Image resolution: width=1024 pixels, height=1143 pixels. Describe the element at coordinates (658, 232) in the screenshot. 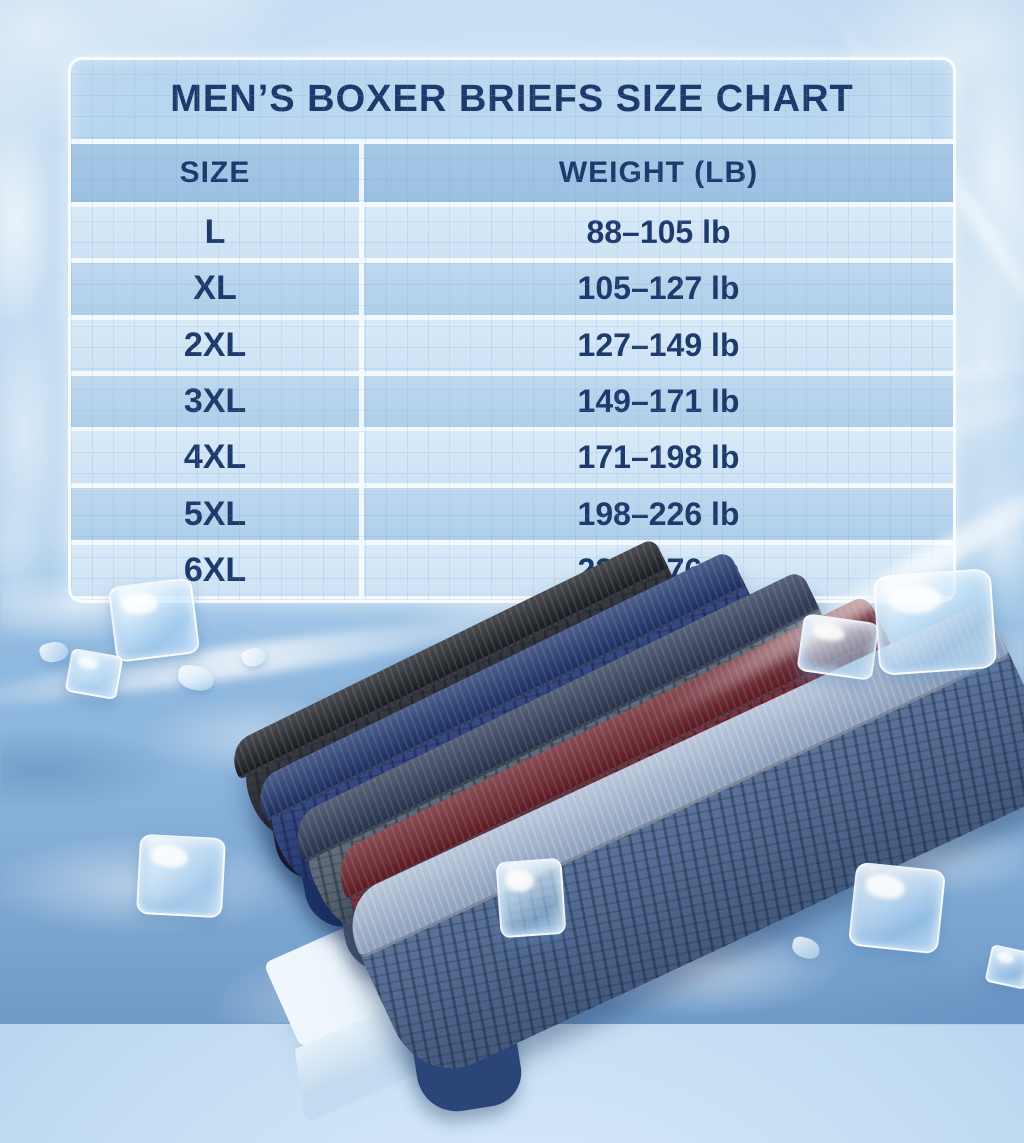

I see `weight-cell: 88–105 lb` at that location.